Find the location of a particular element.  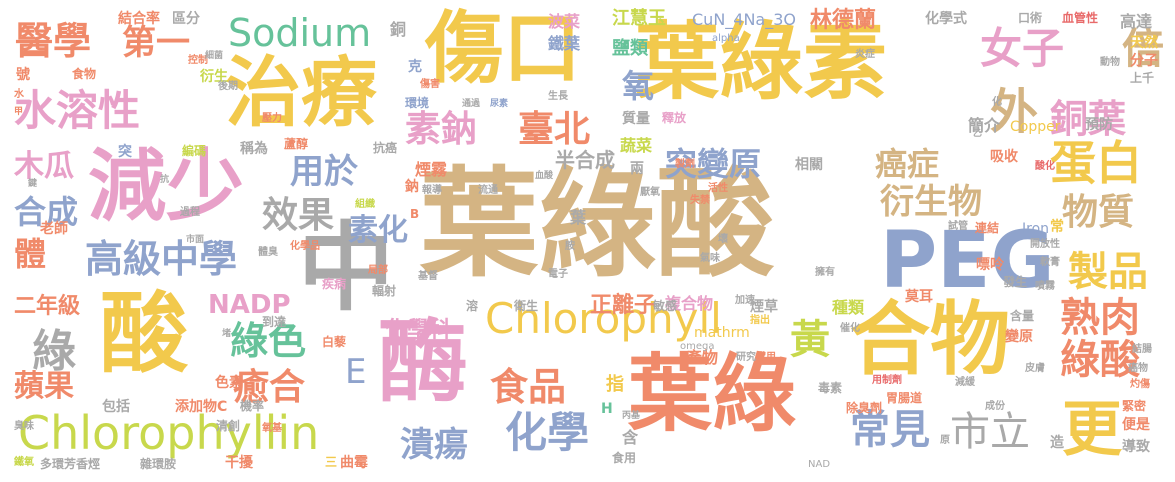

word: 臭味 is located at coordinates (24, 426).